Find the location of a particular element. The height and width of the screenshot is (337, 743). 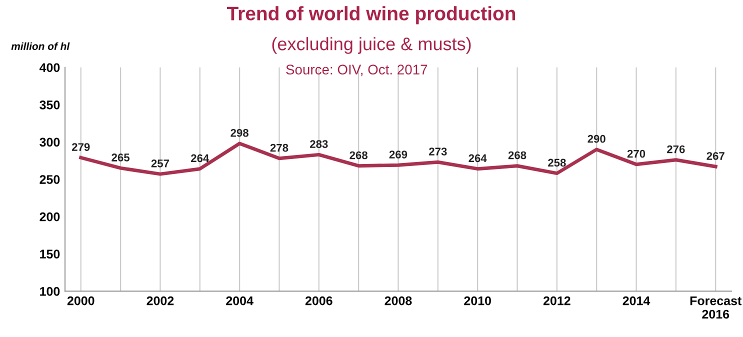

data-label: 298 is located at coordinates (239, 132).